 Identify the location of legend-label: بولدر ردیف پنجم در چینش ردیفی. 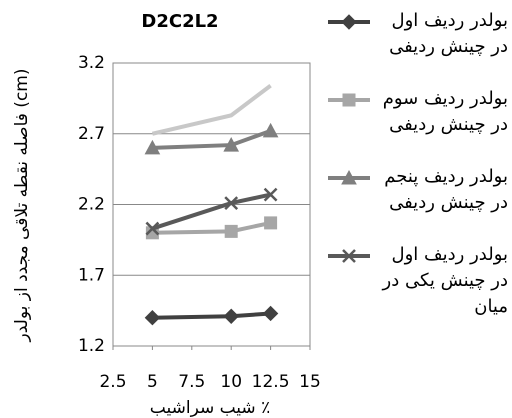
(446, 189).